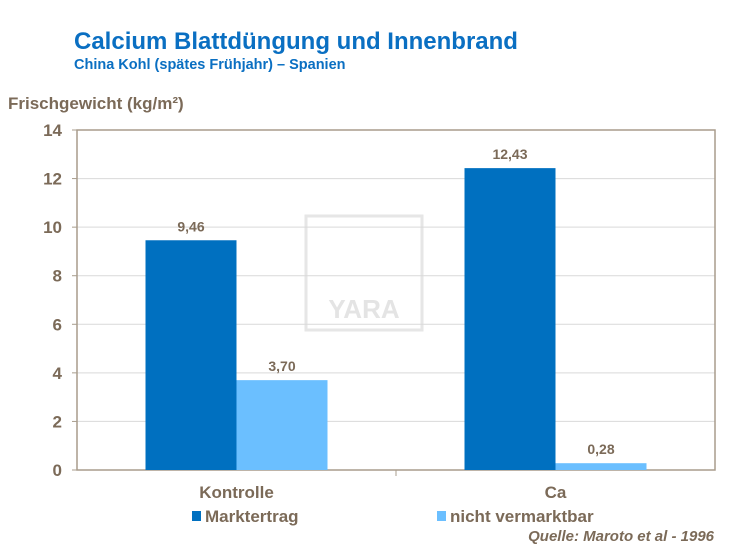 The height and width of the screenshot is (548, 730). I want to click on y-axis-label: Frischgewicht (kg/m²), so click(96, 103).